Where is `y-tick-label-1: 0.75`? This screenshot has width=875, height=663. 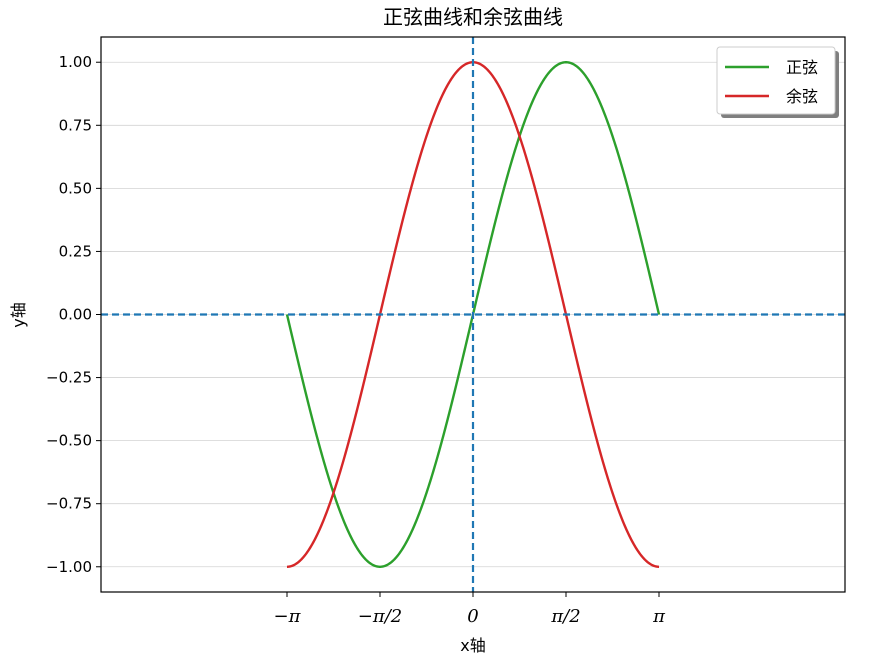 y-tick-label-1: 0.75 is located at coordinates (75, 125).